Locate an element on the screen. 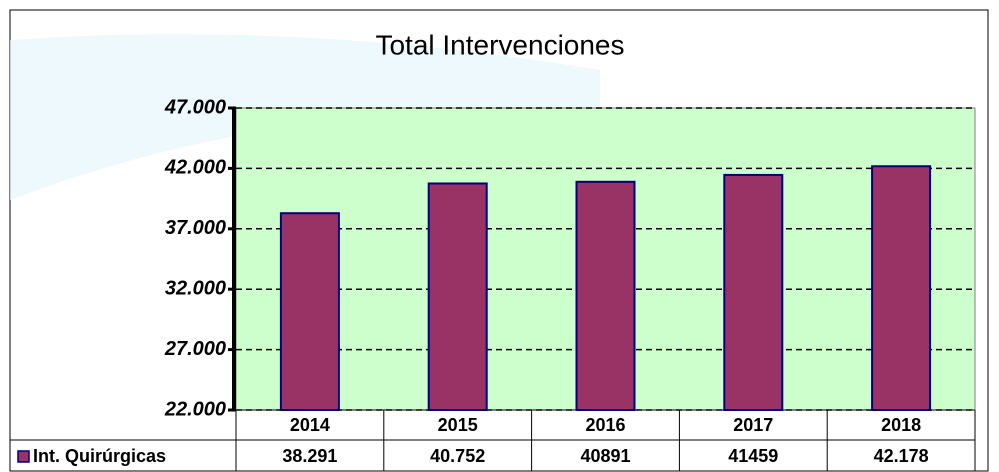 The width and height of the screenshot is (999, 472). table-value: 40.752 is located at coordinates (457, 456).